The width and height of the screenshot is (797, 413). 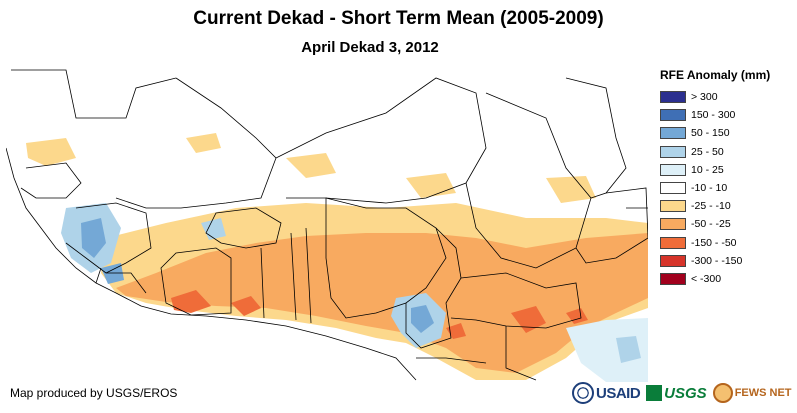 What do you see at coordinates (717, 260) in the screenshot?
I see `legend-label: -300 - -150` at bounding box center [717, 260].